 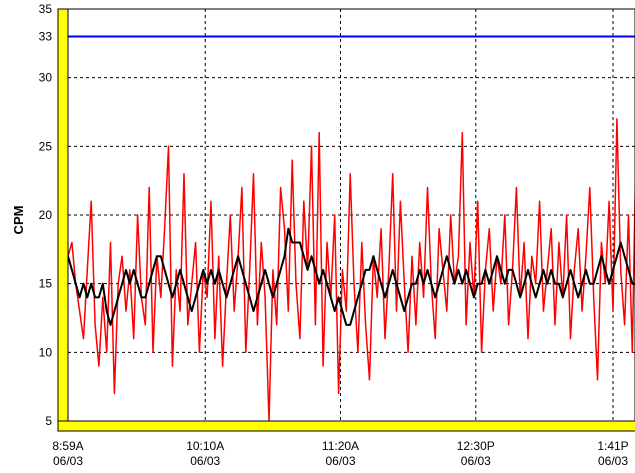 What do you see at coordinates (46, 352) in the screenshot?
I see `y-tick-label: 10` at bounding box center [46, 352].